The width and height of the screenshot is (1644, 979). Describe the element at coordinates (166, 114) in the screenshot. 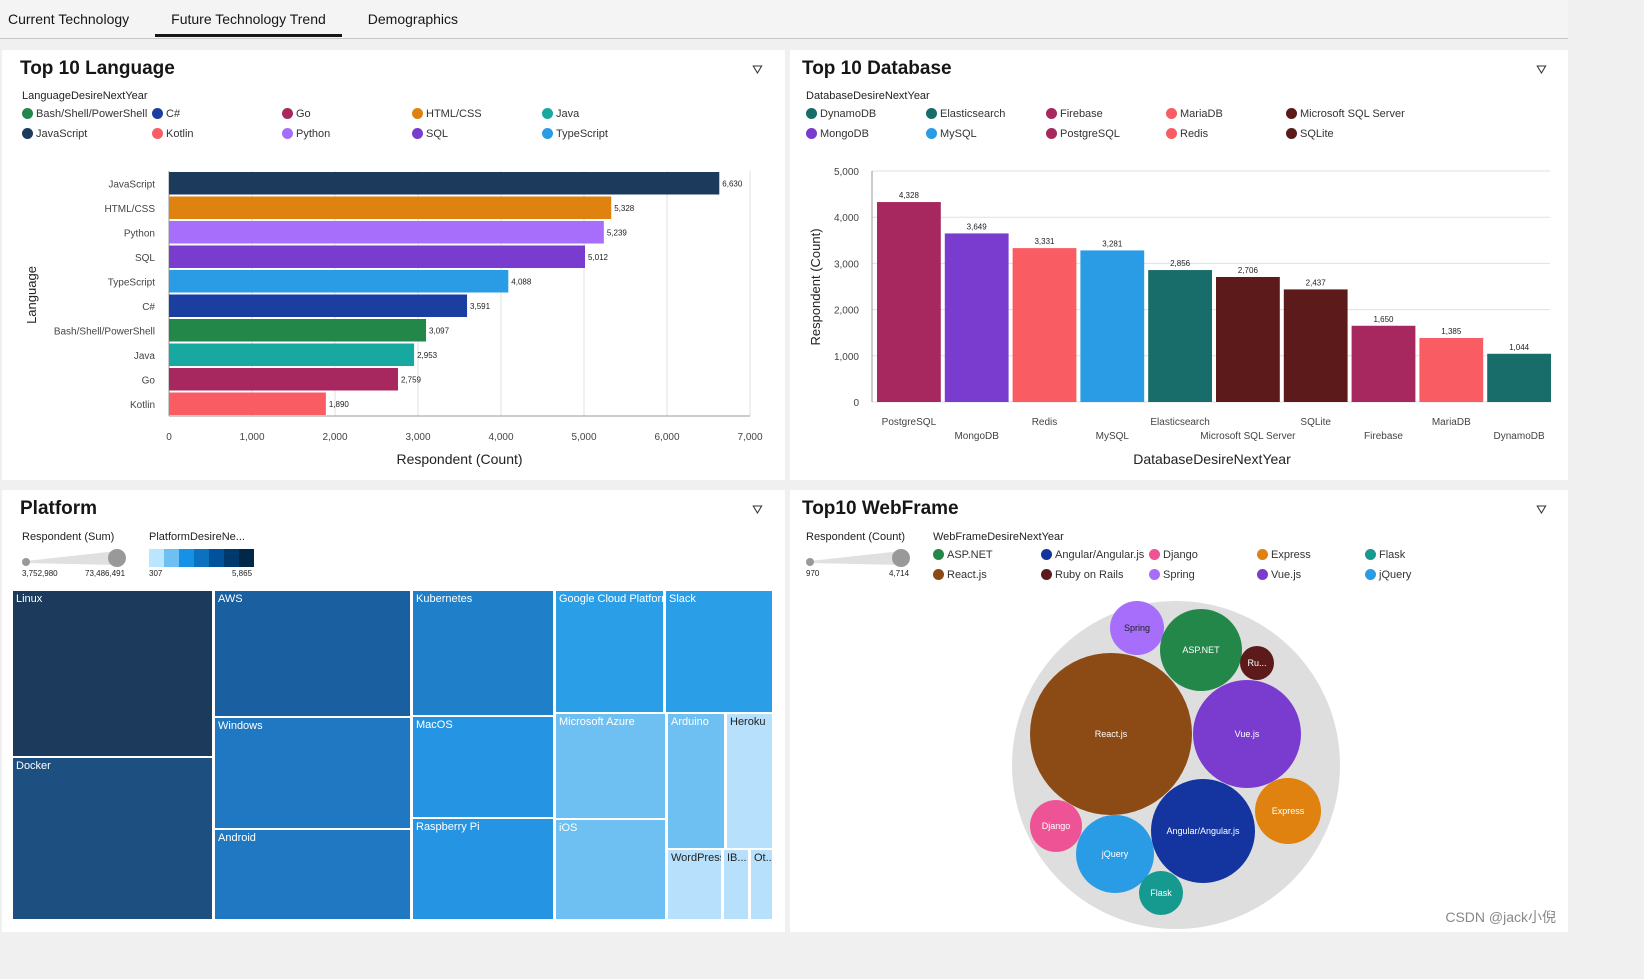

I see `legend-item: C#` at that location.